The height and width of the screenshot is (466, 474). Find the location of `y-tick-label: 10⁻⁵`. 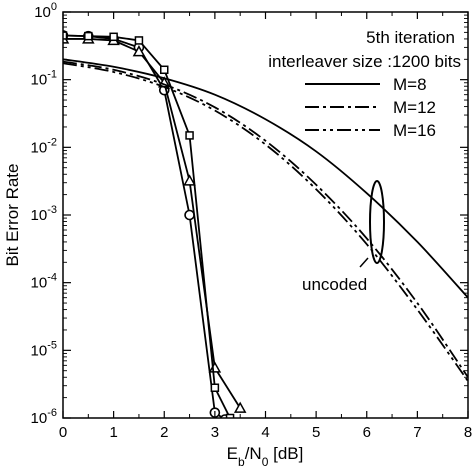

y-tick-label: 10⁻⁵ is located at coordinates (44, 349).